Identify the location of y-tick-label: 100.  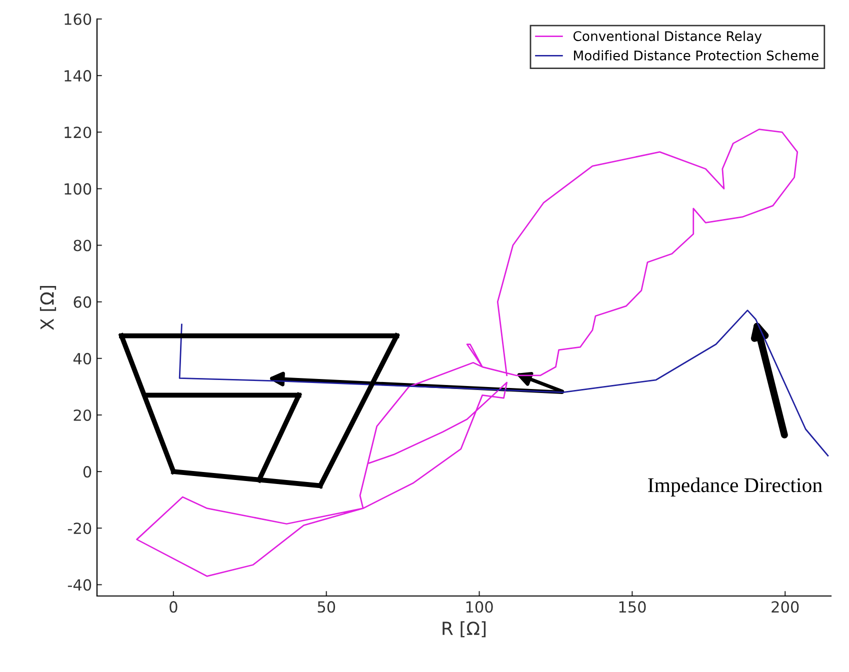
(78, 189).